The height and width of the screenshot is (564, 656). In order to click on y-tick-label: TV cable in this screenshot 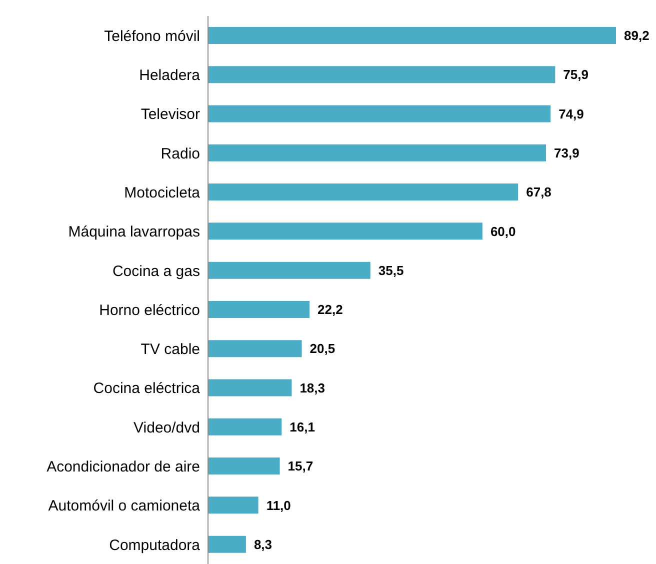, I will do `click(170, 349)`.